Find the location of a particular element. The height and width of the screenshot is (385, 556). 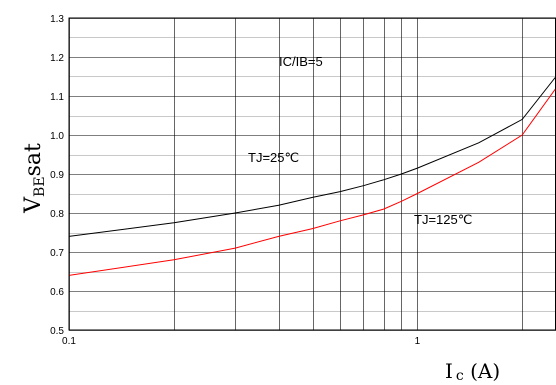

y-tick-labels: 1.3 1.2 1.1 1.0 0.9 0.8 0.7 0.6 0.5 is located at coordinates (57, 175).